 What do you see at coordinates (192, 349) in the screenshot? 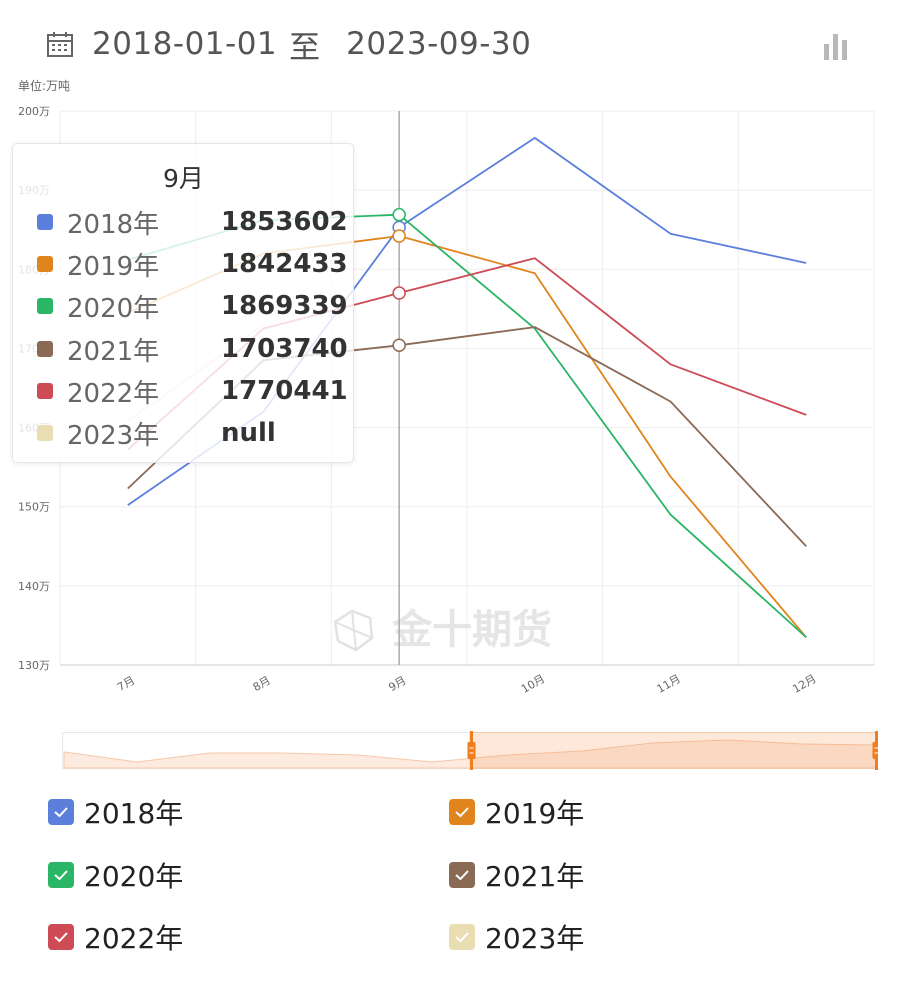
I see `tooltip-row: 2021年 1703740` at bounding box center [192, 349].